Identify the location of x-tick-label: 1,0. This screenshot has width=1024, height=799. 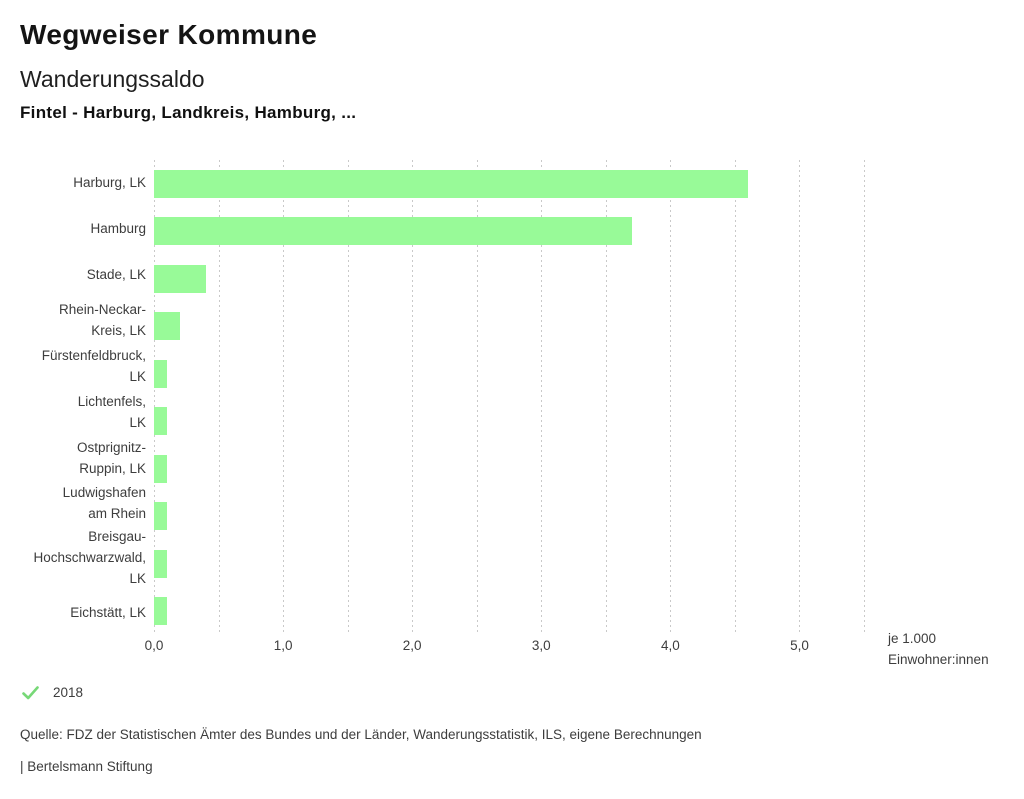
(283, 645).